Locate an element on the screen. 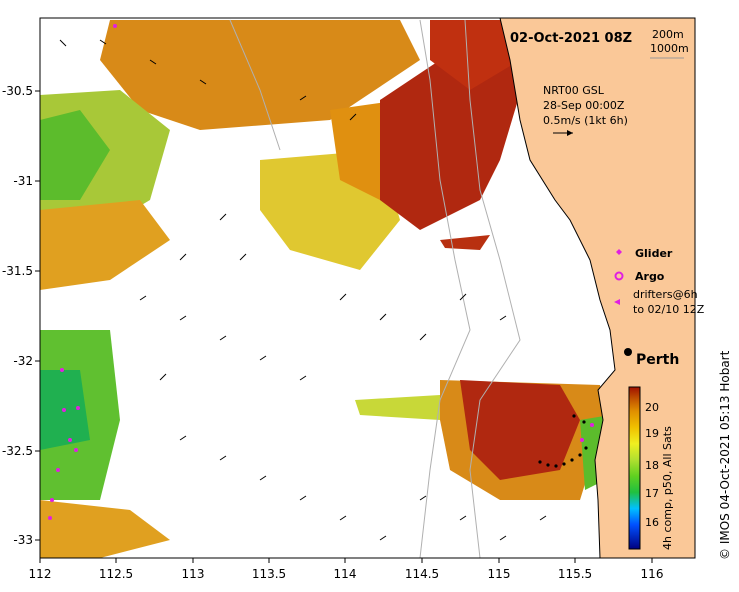 The width and height of the screenshot is (739, 592). legend-drifters-2: to 02/10 12Z is located at coordinates (669, 309).